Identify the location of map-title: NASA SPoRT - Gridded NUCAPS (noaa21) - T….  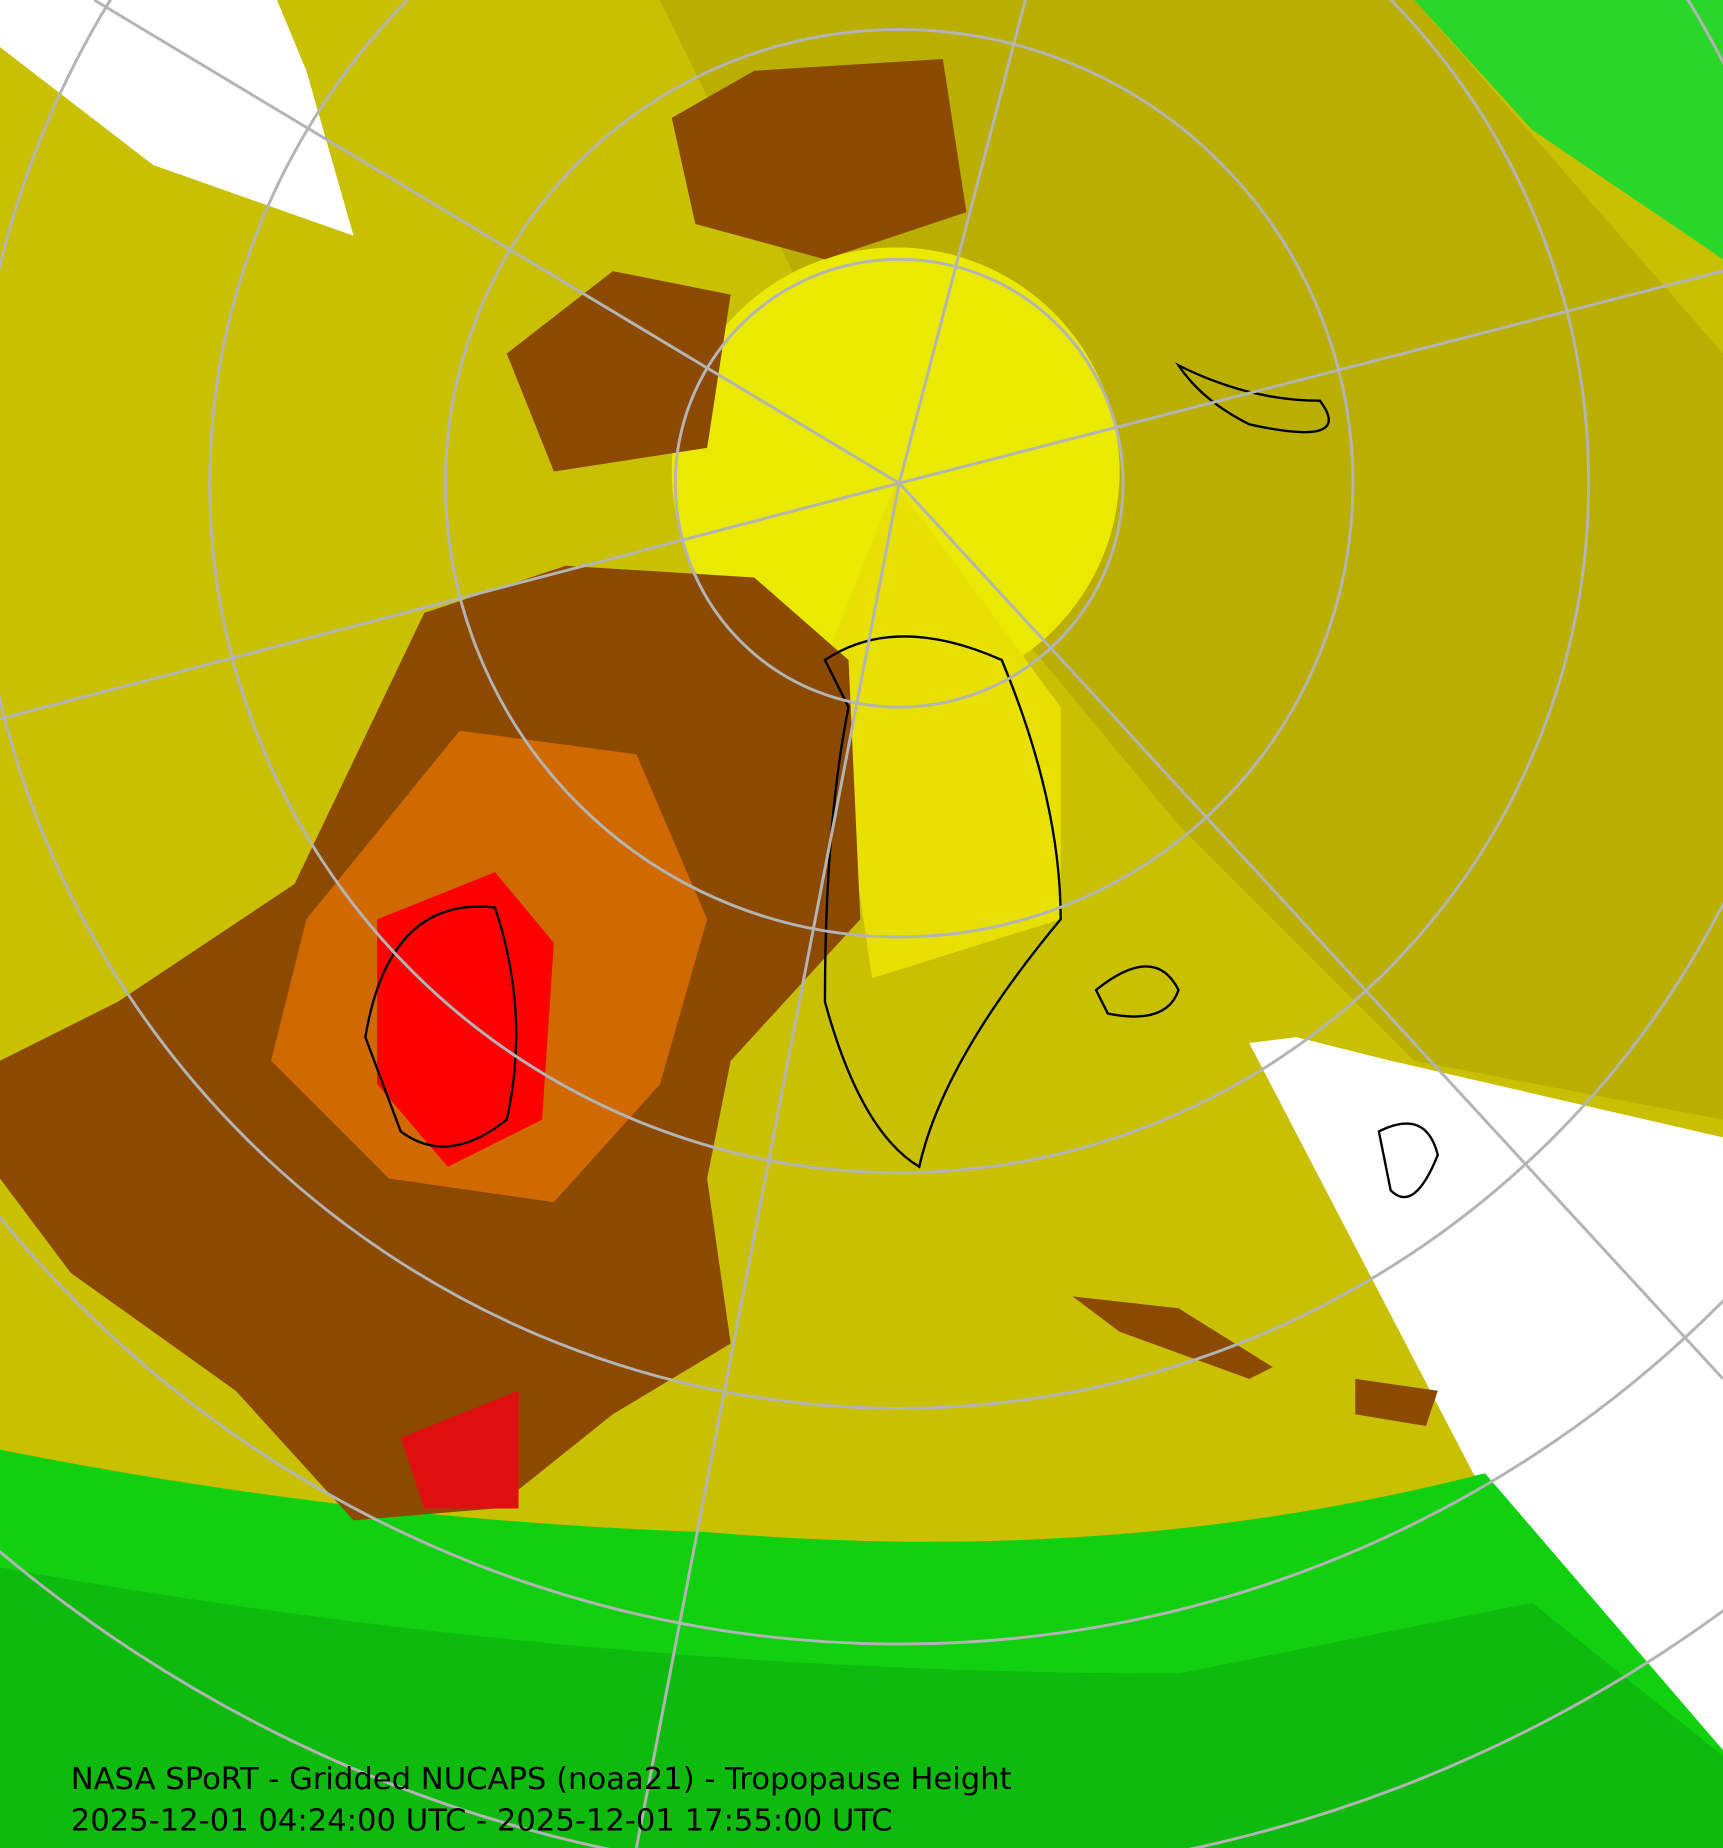
(541, 1779).